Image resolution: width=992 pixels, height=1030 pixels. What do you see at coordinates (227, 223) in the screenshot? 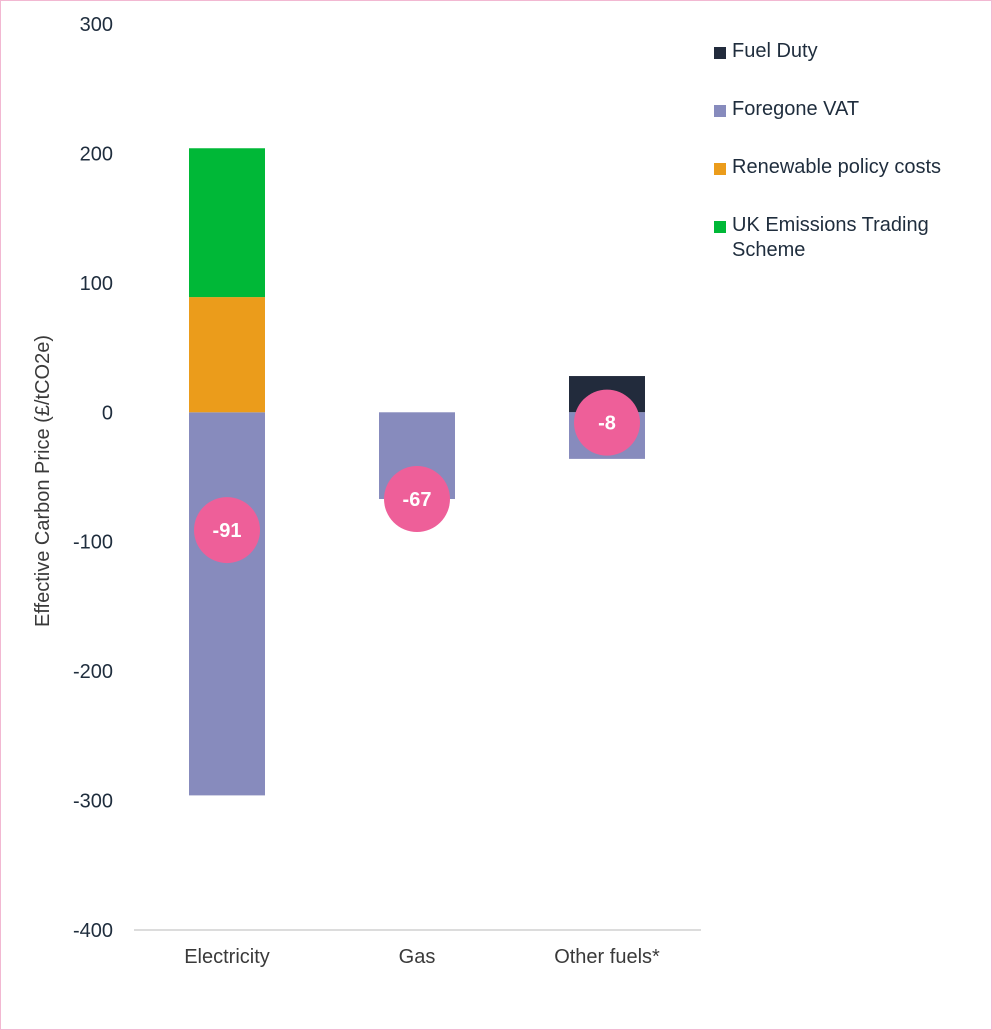
I see `bar-segment-uk-emissions-trading-scheme` at bounding box center [227, 223].